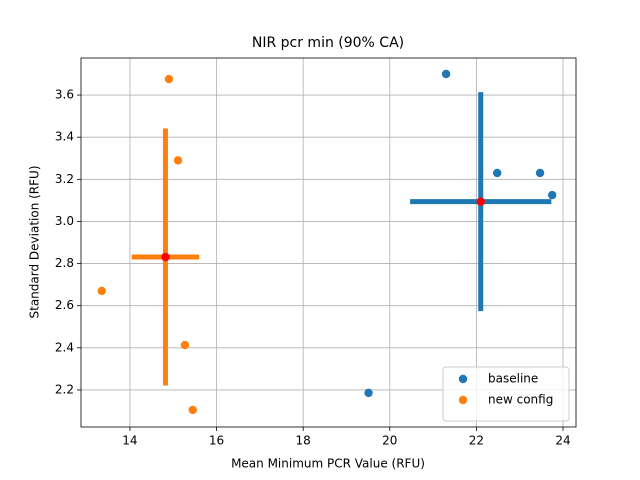  Describe the element at coordinates (64, 179) in the screenshot. I see `y-tick-label: 3.2` at that location.